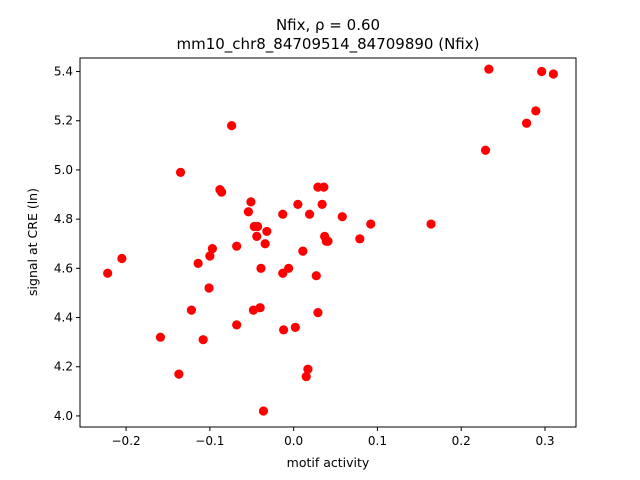 This screenshot has height=480, width=640. I want to click on x-tick-label: 0.2, so click(461, 441).